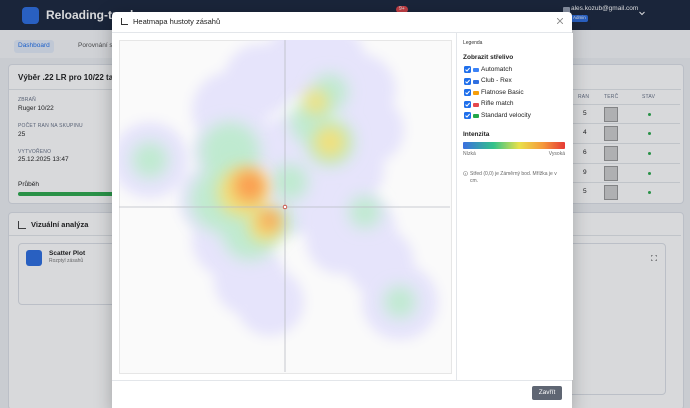  What do you see at coordinates (469, 154) in the screenshot?
I see `intensity-low: Nízká` at bounding box center [469, 154].